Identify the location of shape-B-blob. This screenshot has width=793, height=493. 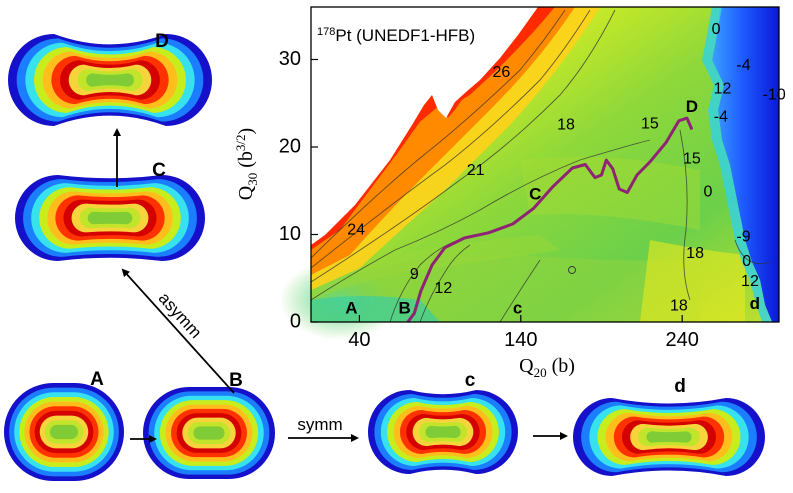
(209, 433).